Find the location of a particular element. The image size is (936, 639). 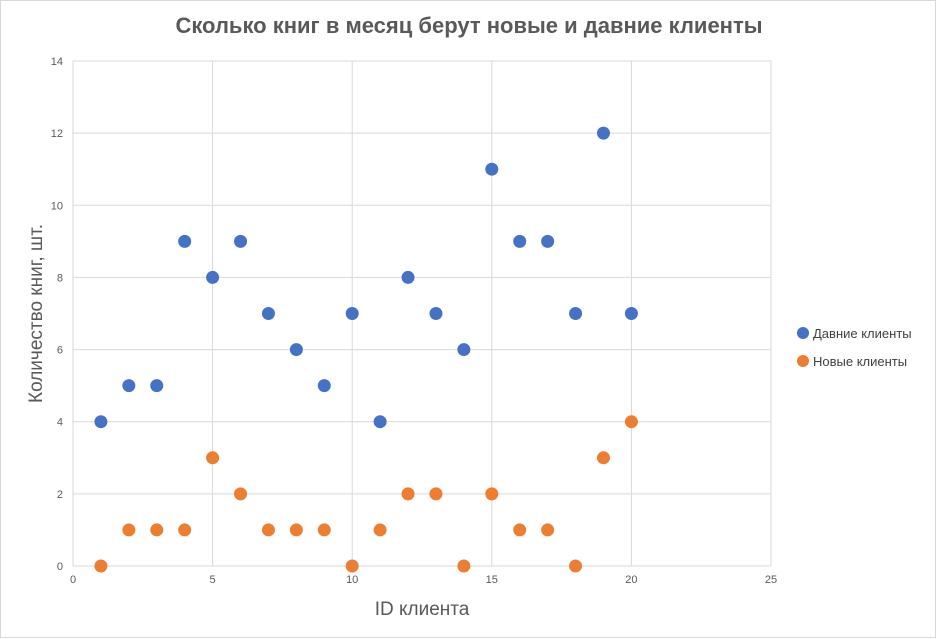

legend-item: Новые клиенты is located at coordinates (854, 361).